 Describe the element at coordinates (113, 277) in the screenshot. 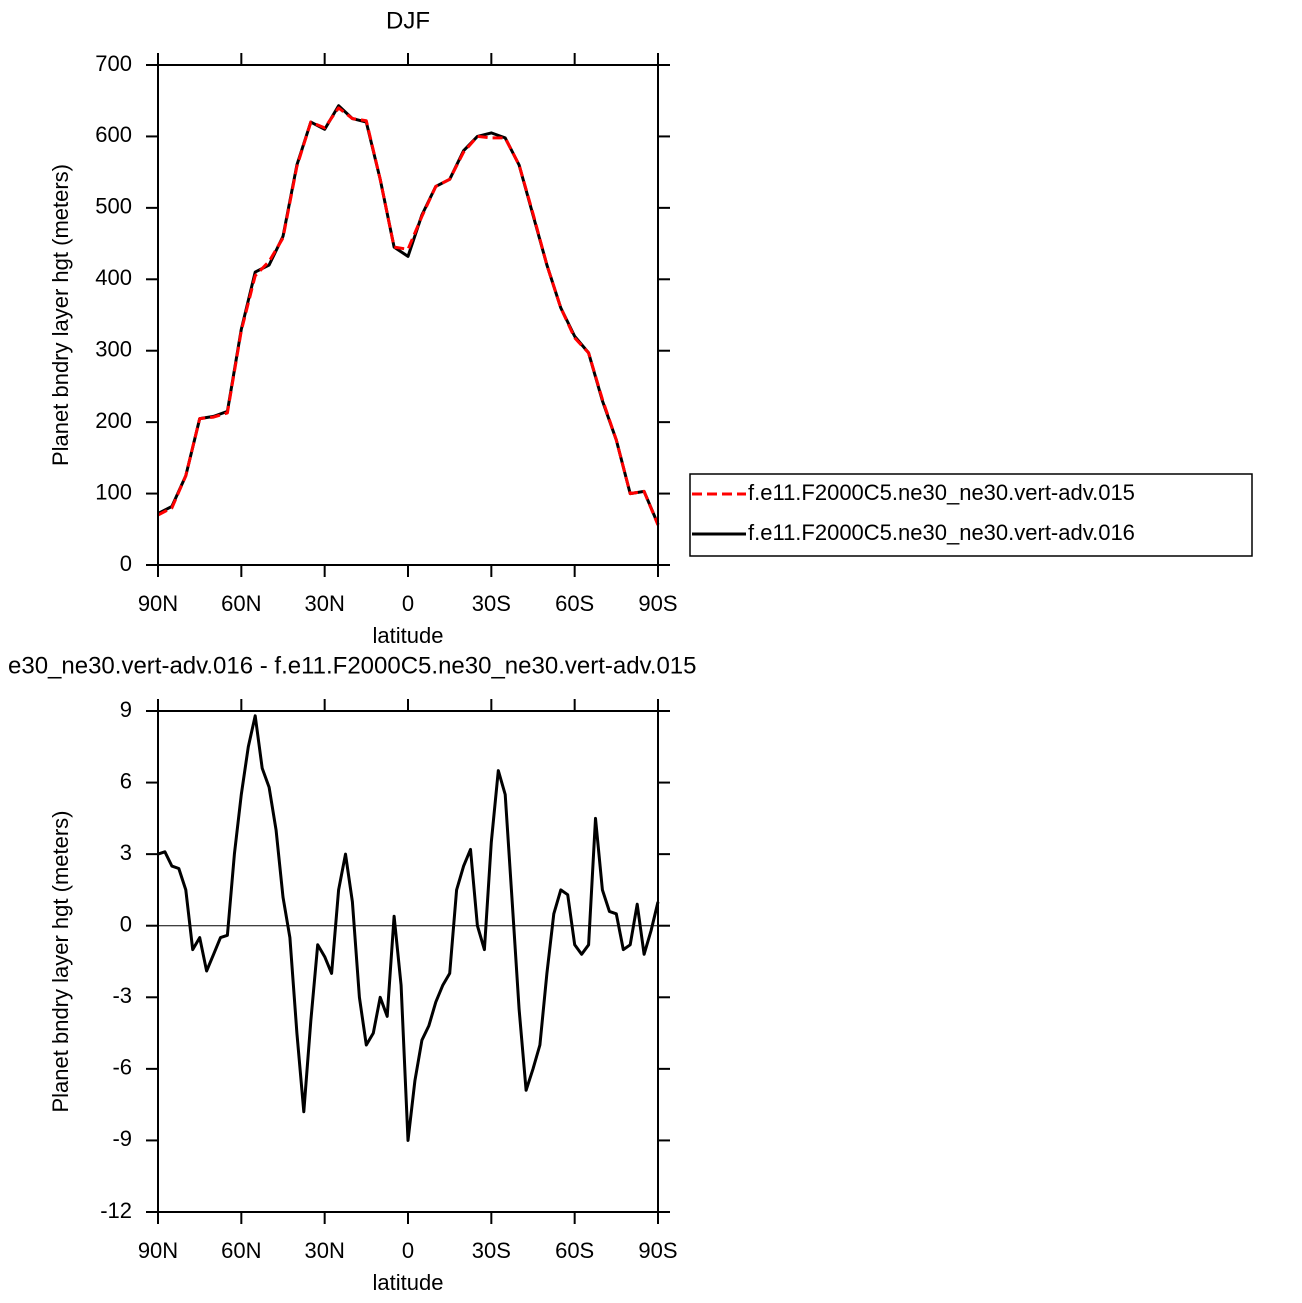

I see `y-tick-label: 400` at that location.